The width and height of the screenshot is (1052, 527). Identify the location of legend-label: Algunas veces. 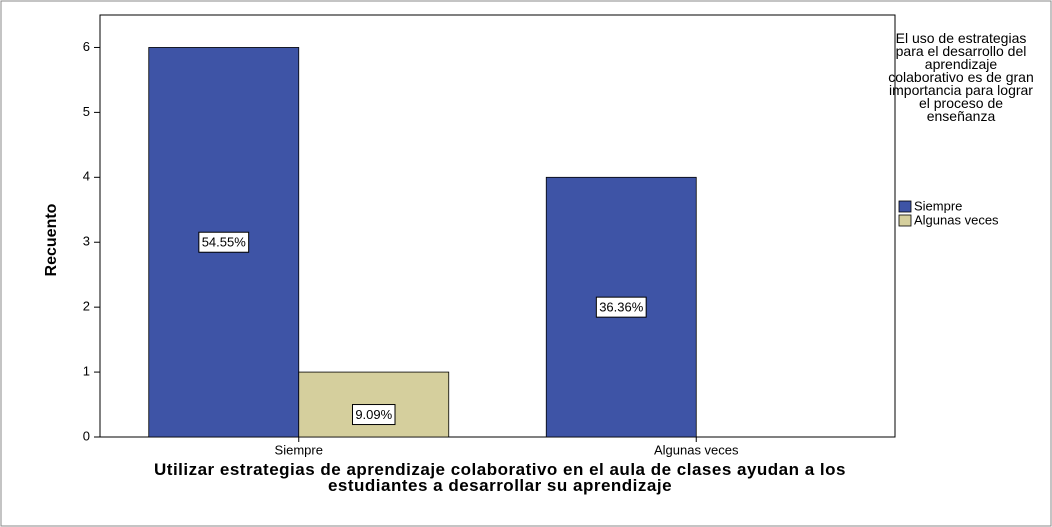
(956, 219).